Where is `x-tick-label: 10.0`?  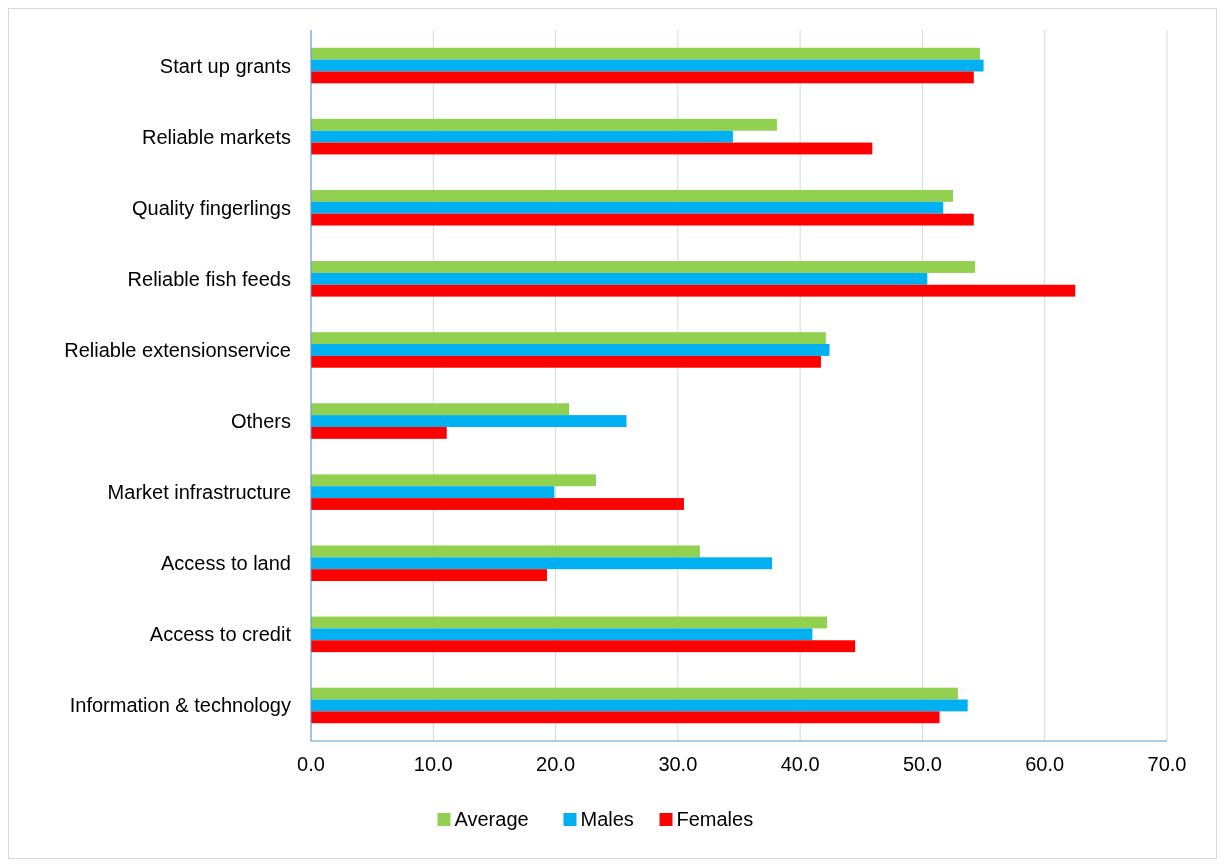 x-tick-label: 10.0 is located at coordinates (433, 764).